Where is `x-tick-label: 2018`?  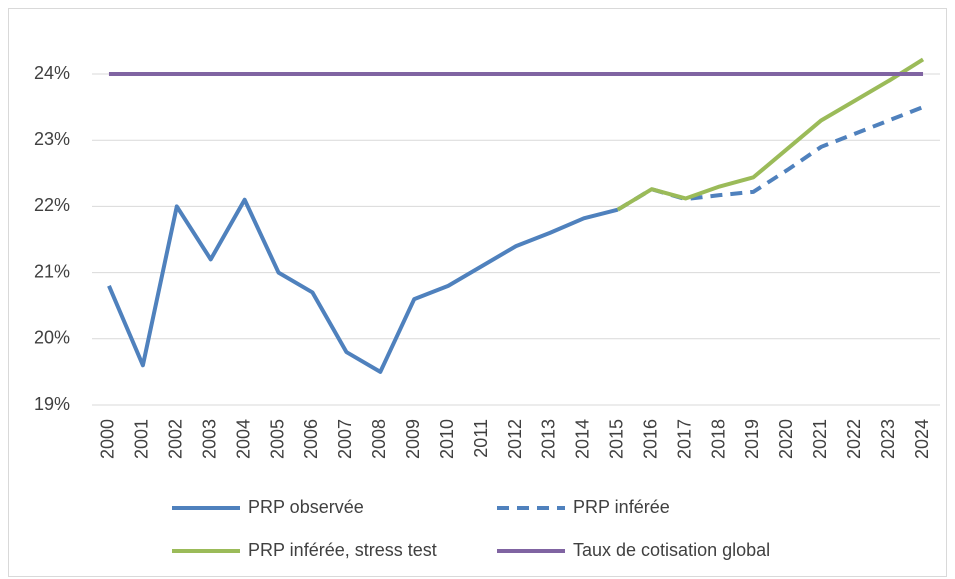
x-tick-label: 2018 is located at coordinates (718, 439).